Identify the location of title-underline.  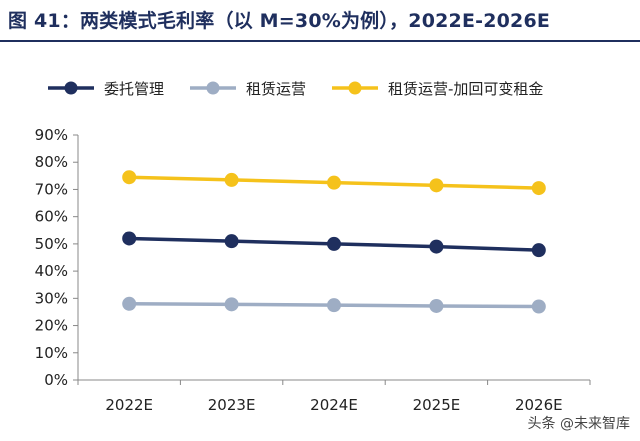
(320, 41).